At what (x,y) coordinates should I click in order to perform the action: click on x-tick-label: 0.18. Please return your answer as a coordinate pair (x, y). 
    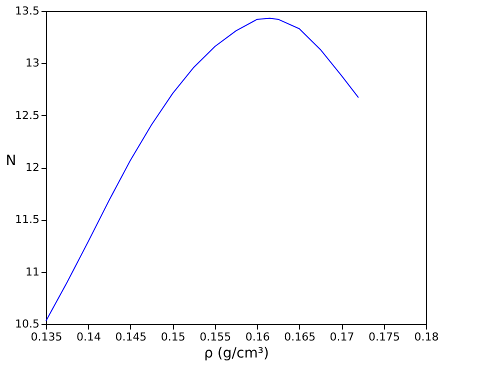
    Looking at the image, I should click on (426, 337).